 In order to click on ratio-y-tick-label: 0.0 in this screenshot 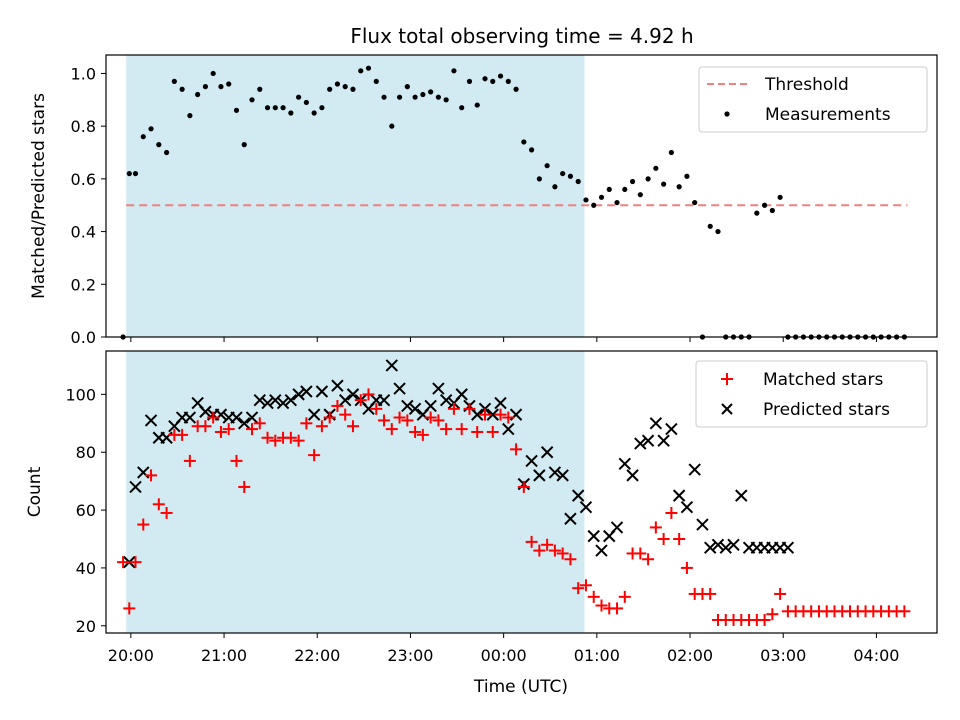, I will do `click(83, 337)`.